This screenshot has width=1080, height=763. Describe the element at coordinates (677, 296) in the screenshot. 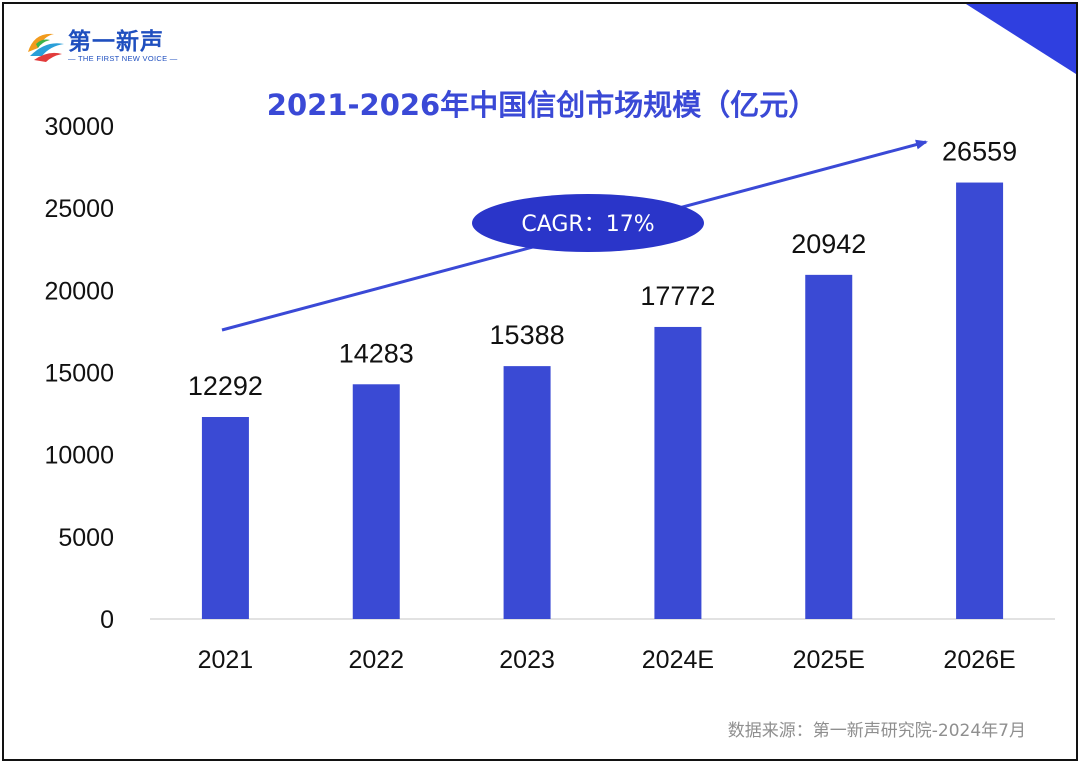

I see `data-label: 17772` at that location.